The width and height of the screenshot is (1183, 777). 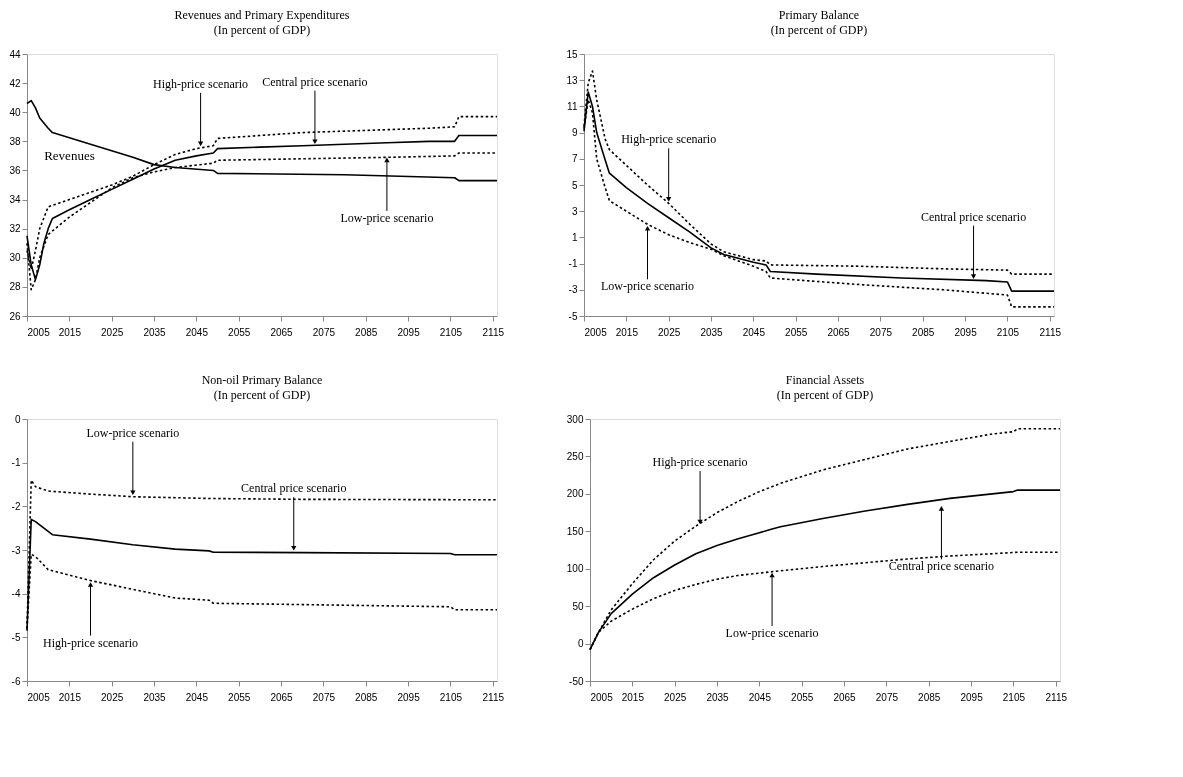 What do you see at coordinates (15, 170) in the screenshot?
I see `y-tick-label: 36` at bounding box center [15, 170].